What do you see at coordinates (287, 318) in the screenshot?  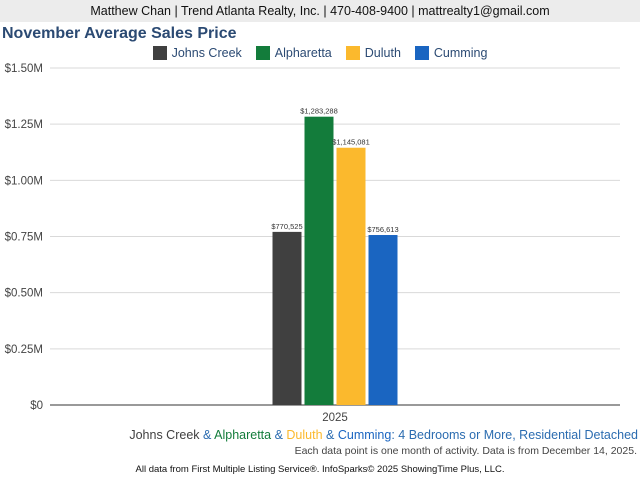 I see `bar-johns-creek` at bounding box center [287, 318].